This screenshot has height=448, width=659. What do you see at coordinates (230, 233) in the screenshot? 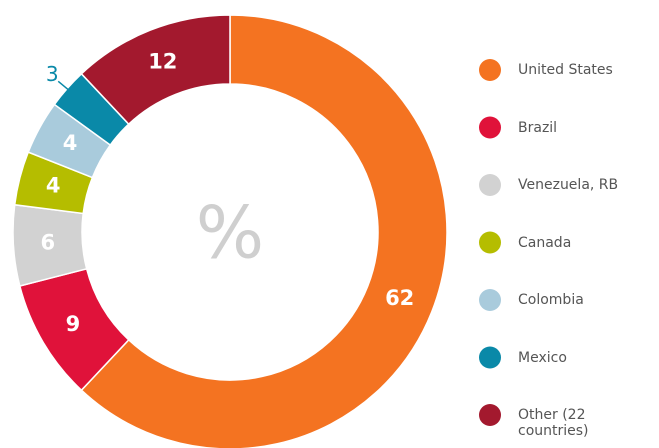
I see `center-label: %` at bounding box center [230, 233].